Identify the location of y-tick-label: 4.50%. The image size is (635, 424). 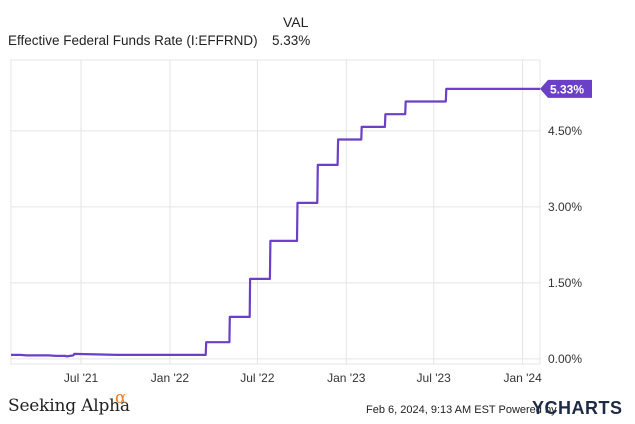
(565, 131).